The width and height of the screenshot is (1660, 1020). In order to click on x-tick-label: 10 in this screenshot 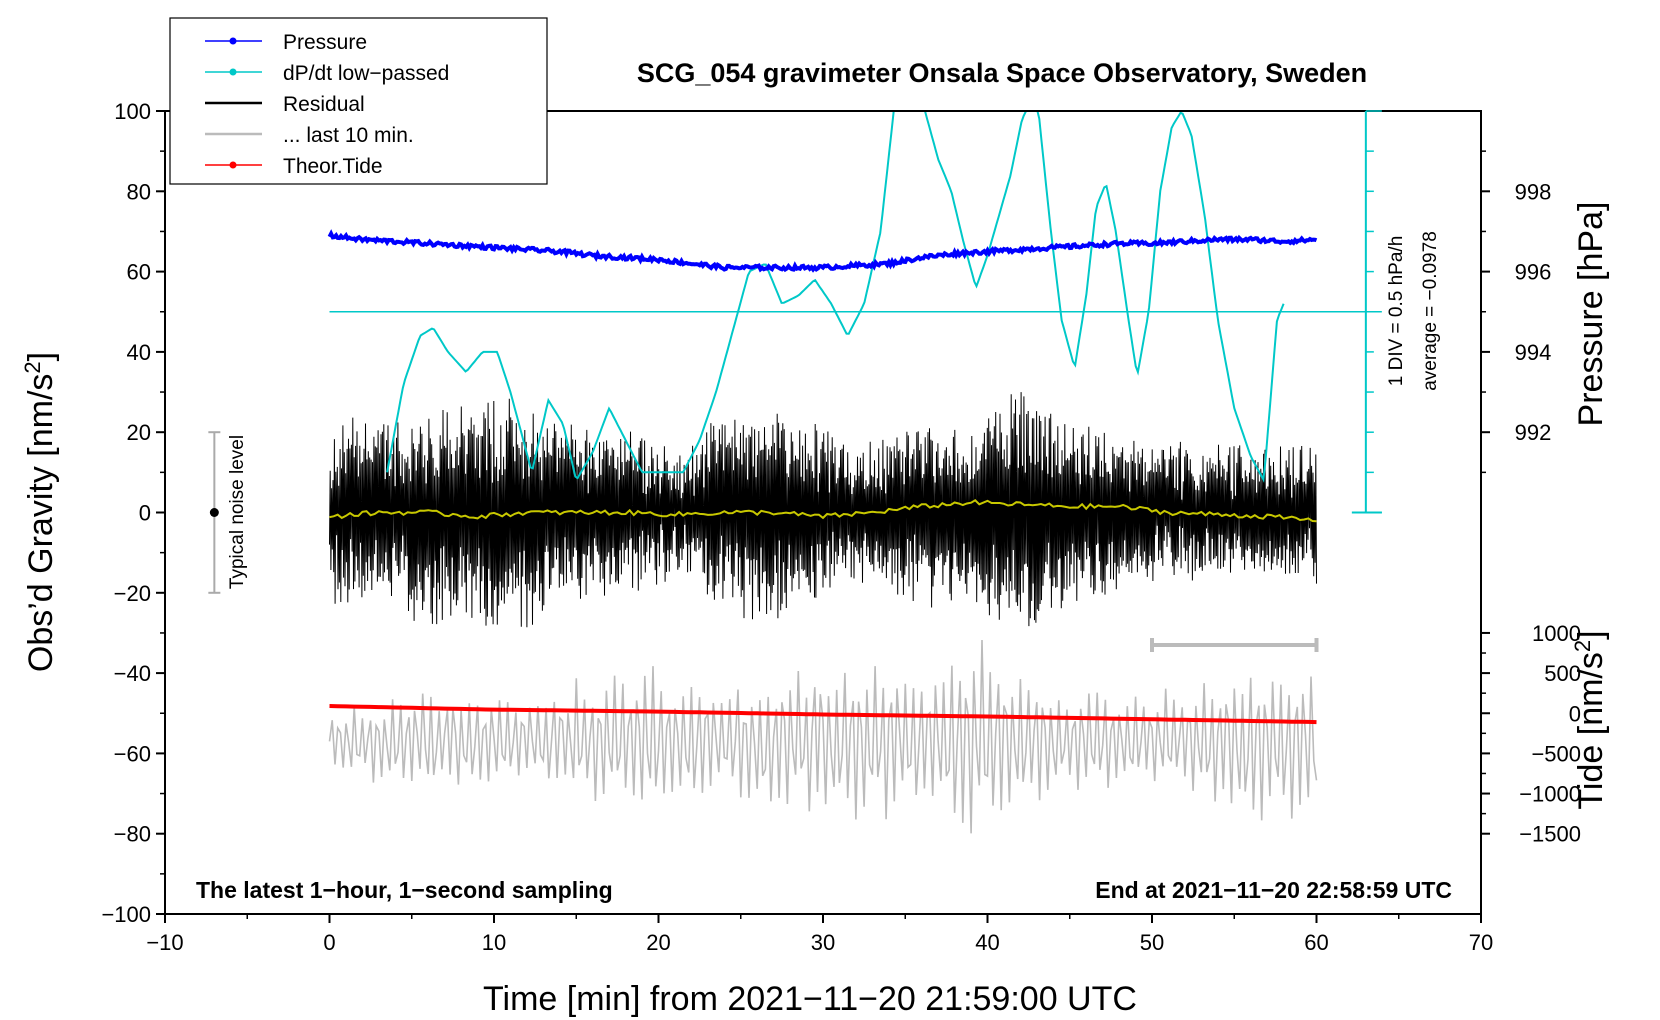, I will do `click(494, 942)`.